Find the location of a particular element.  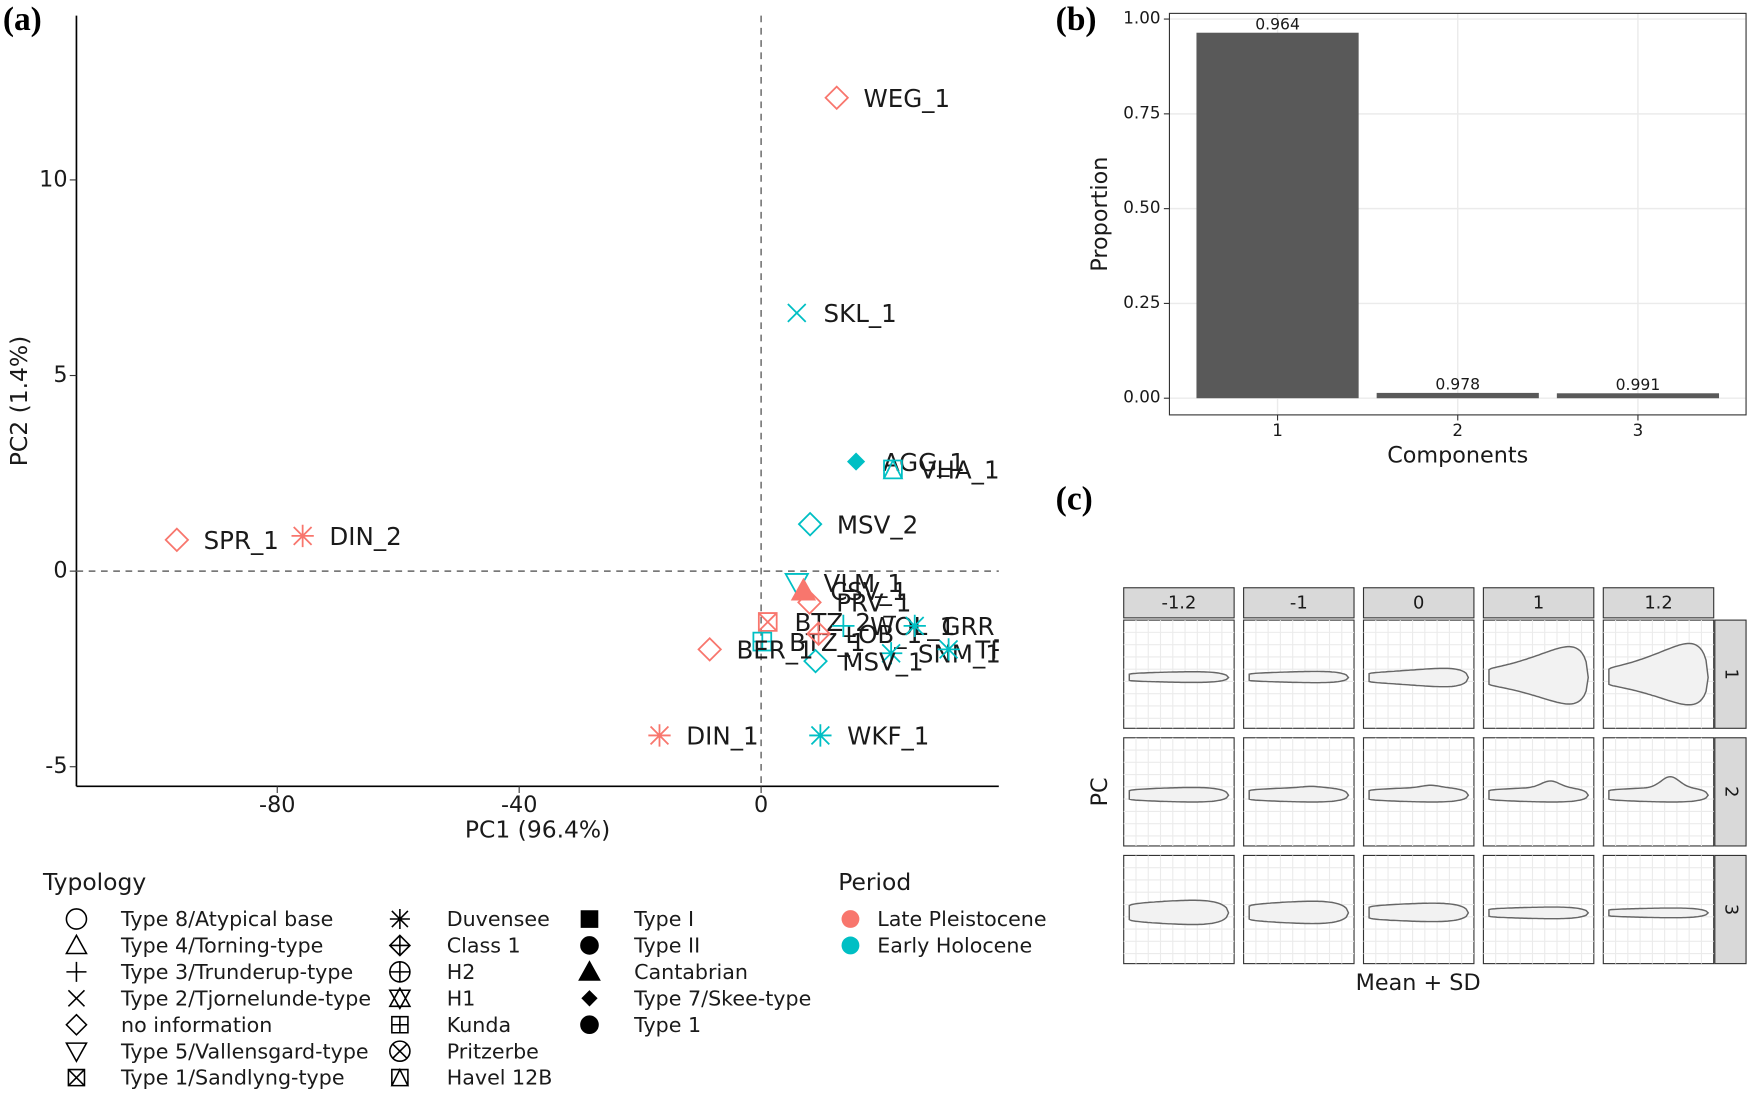

legend-label: Pritzerbe is located at coordinates (493, 1051).